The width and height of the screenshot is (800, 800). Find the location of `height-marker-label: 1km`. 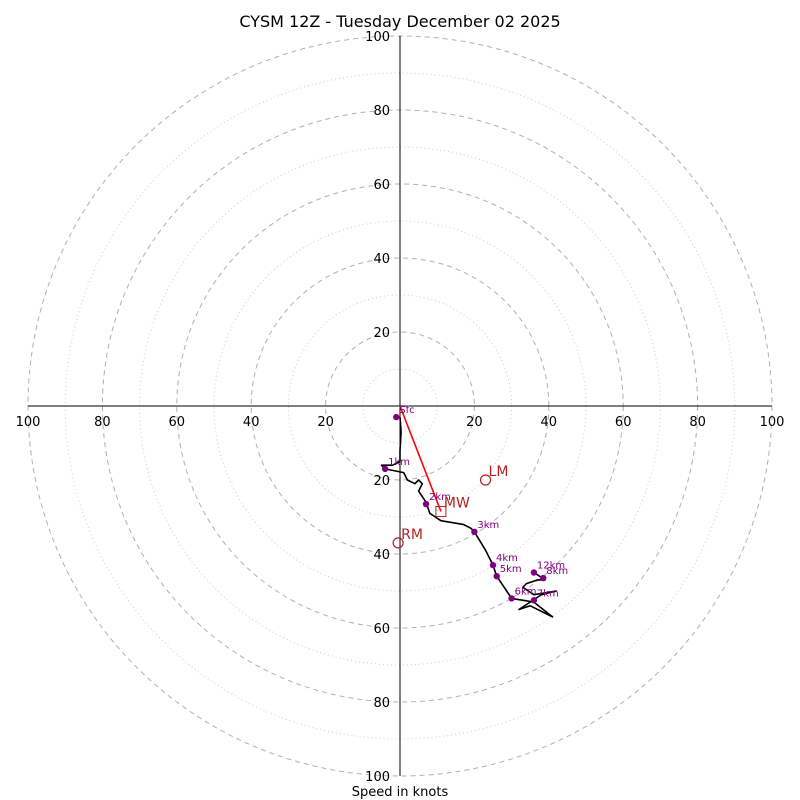

height-marker-label: 1km is located at coordinates (399, 462).